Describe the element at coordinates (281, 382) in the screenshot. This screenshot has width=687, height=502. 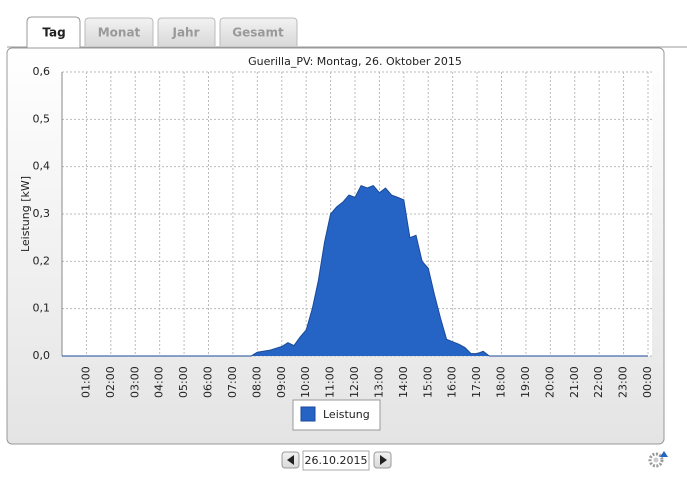
I see `x-tick-label: 09:00` at that location.